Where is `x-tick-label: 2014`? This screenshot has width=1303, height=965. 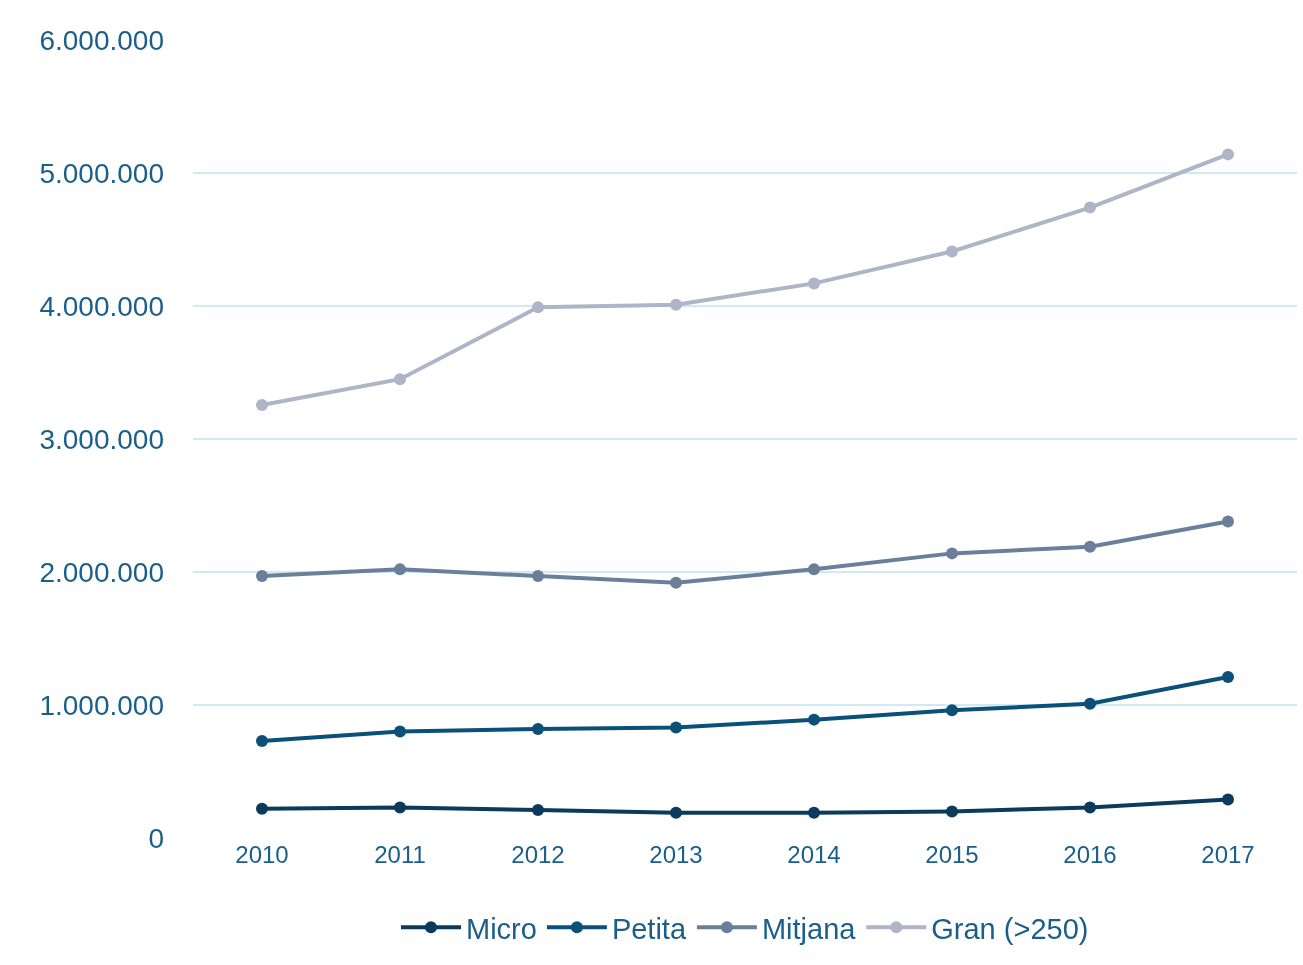
x-tick-label: 2014 is located at coordinates (814, 854).